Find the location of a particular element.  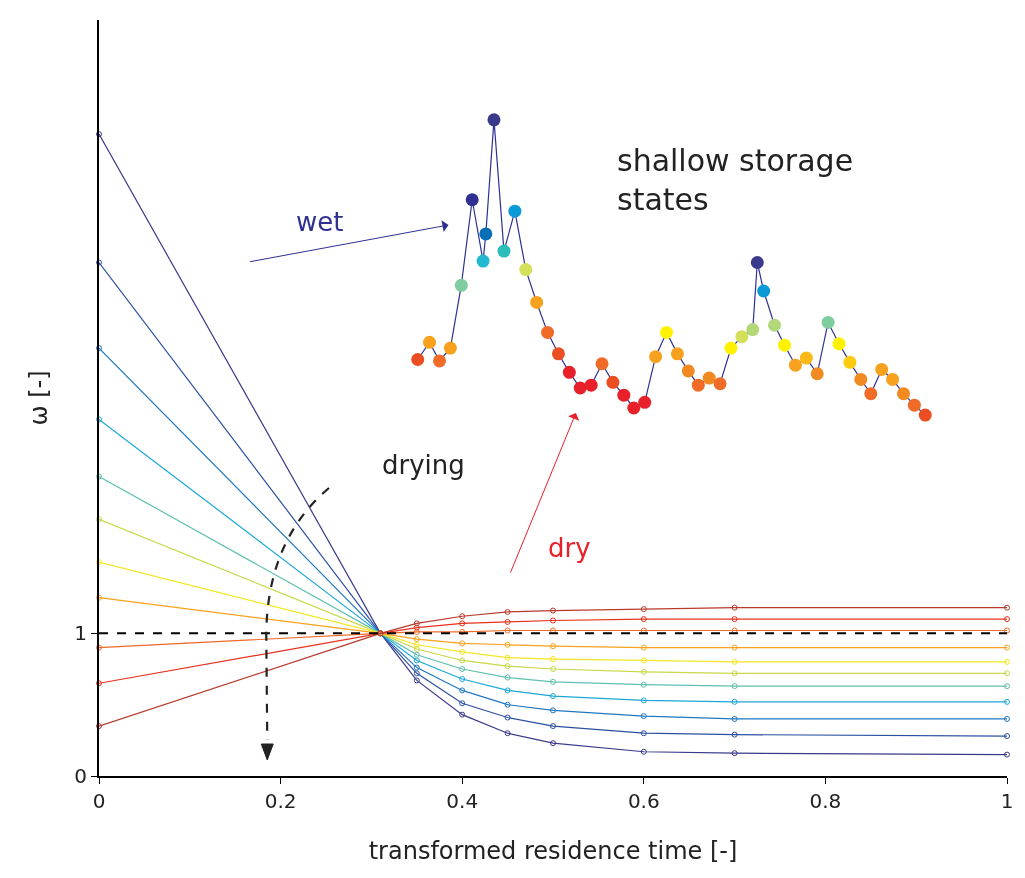

x-tick-label: 0 is located at coordinates (99, 801).